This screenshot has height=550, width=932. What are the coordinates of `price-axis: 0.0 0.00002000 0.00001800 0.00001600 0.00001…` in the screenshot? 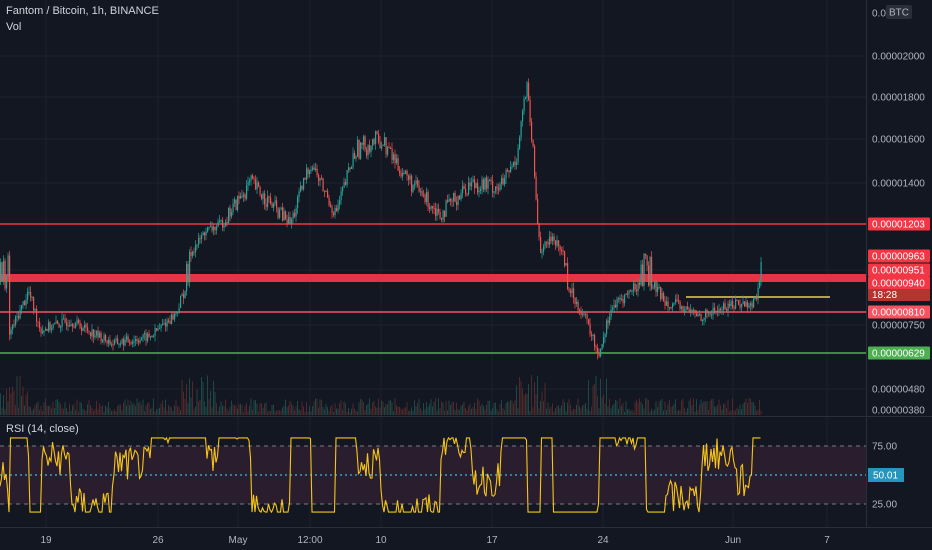 It's located at (898, 211).